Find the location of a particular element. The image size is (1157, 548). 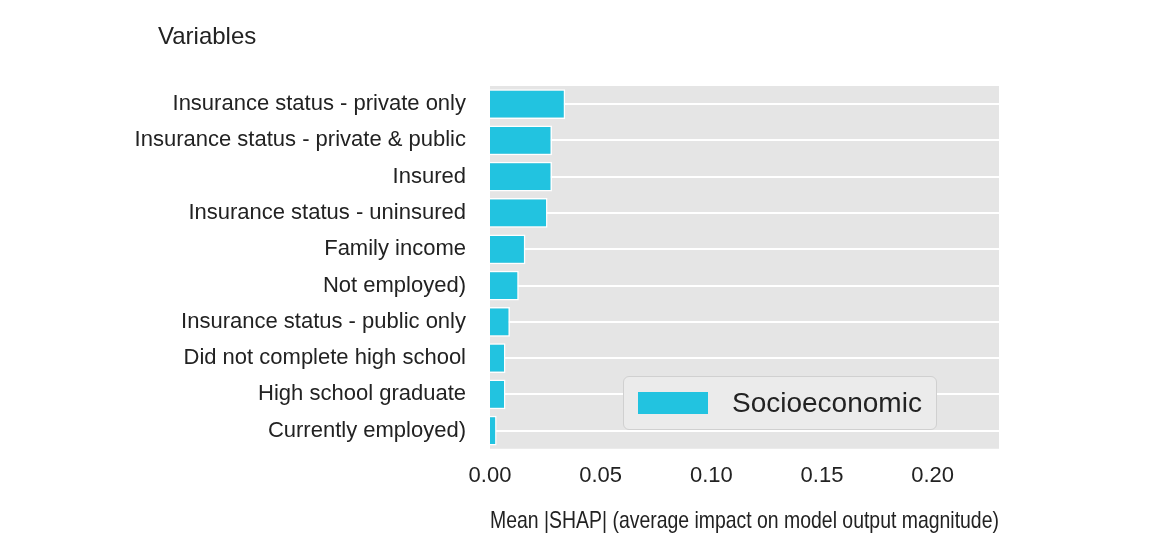

y-tick-label: Insurance status - private & public is located at coordinates (300, 139).